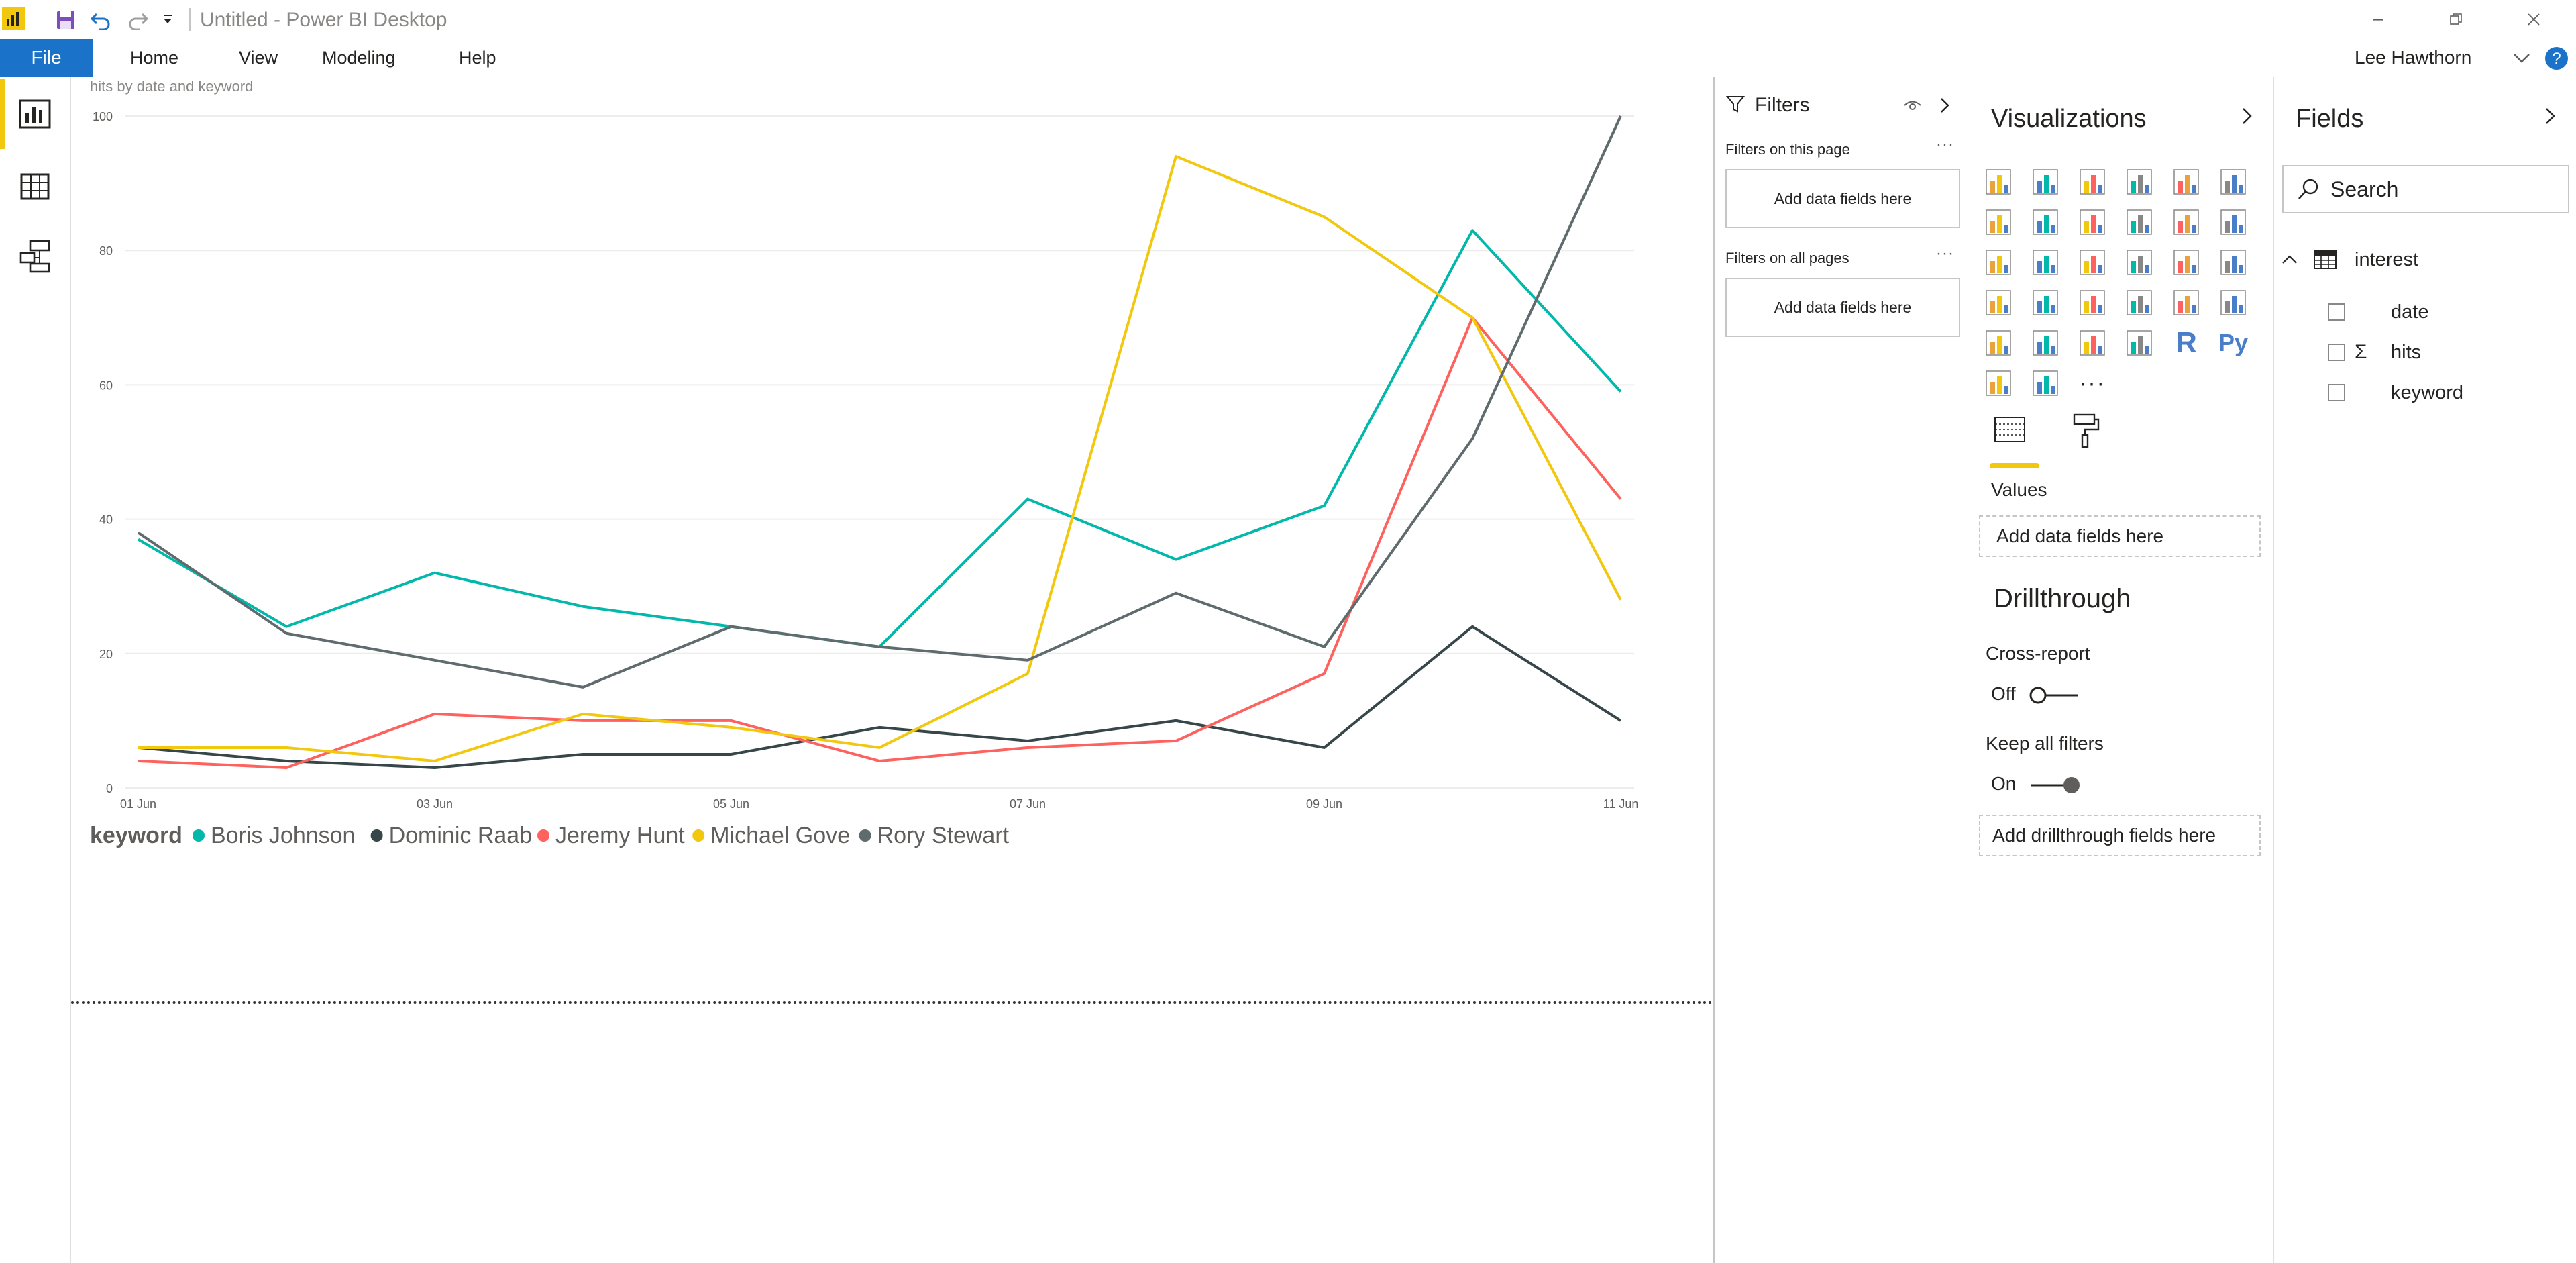 This screenshot has width=2576, height=1263. I want to click on legend-item: Dominic Raab, so click(461, 836).